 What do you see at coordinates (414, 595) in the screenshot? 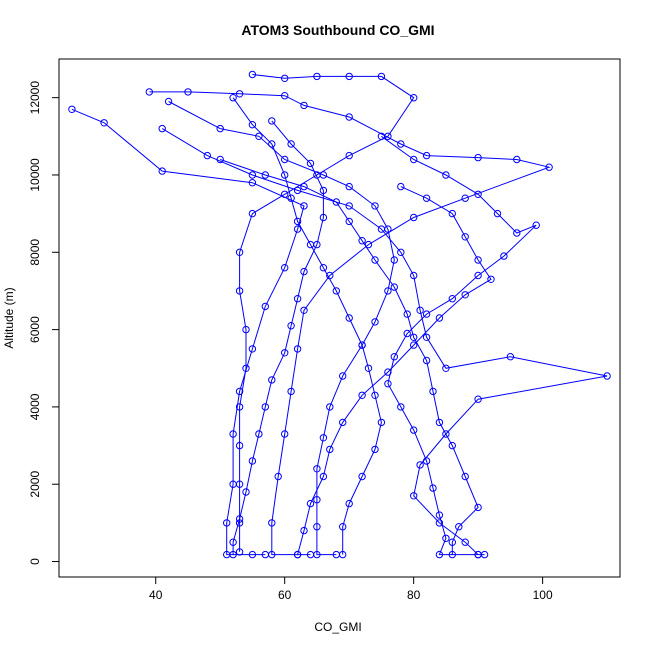
I see `x-tick-label: 80` at bounding box center [414, 595].